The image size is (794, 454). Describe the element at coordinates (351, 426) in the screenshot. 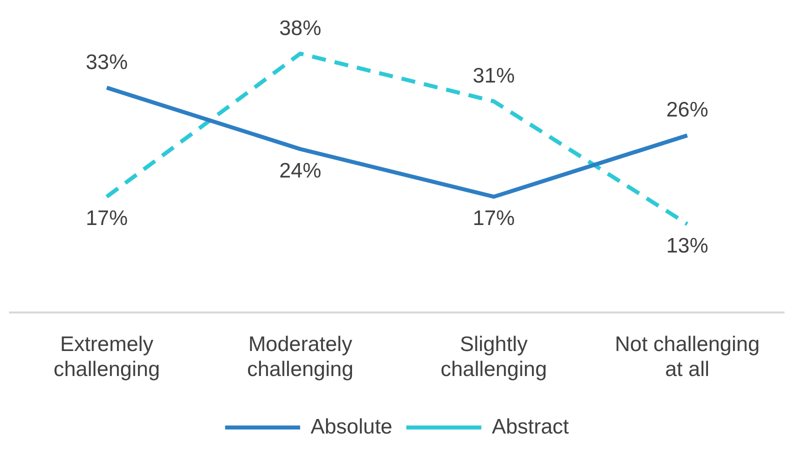

I see `legend-label: Absolute` at that location.